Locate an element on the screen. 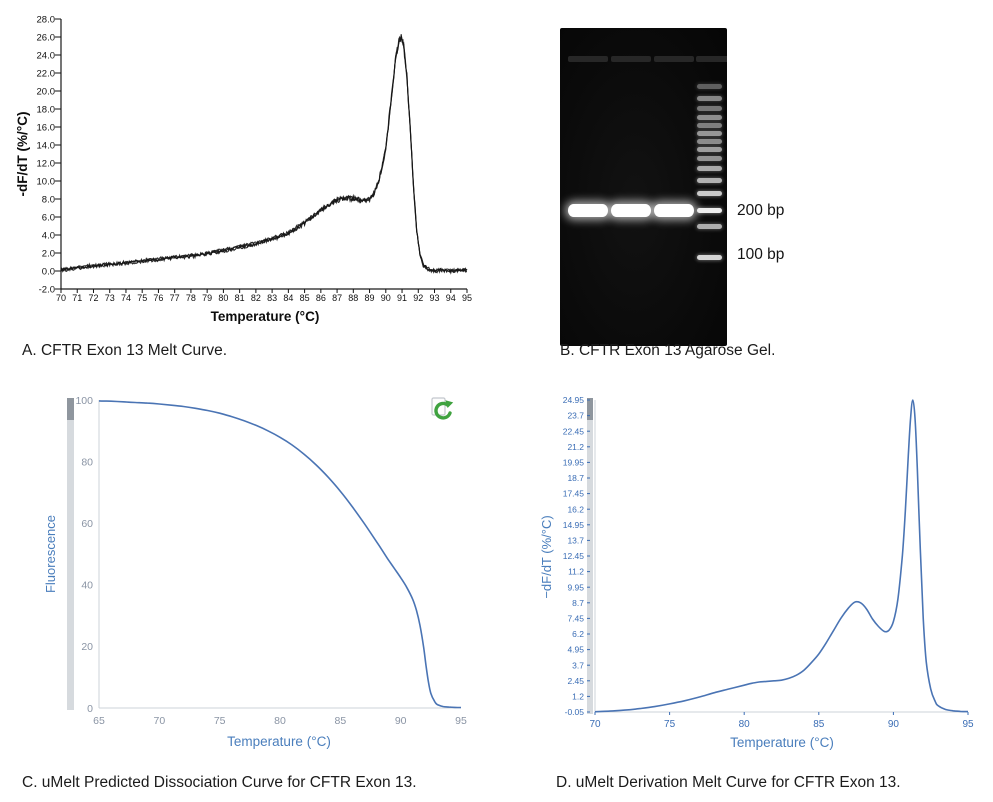 The height and width of the screenshot is (802, 993). x-tick-label: 79 is located at coordinates (207, 298).